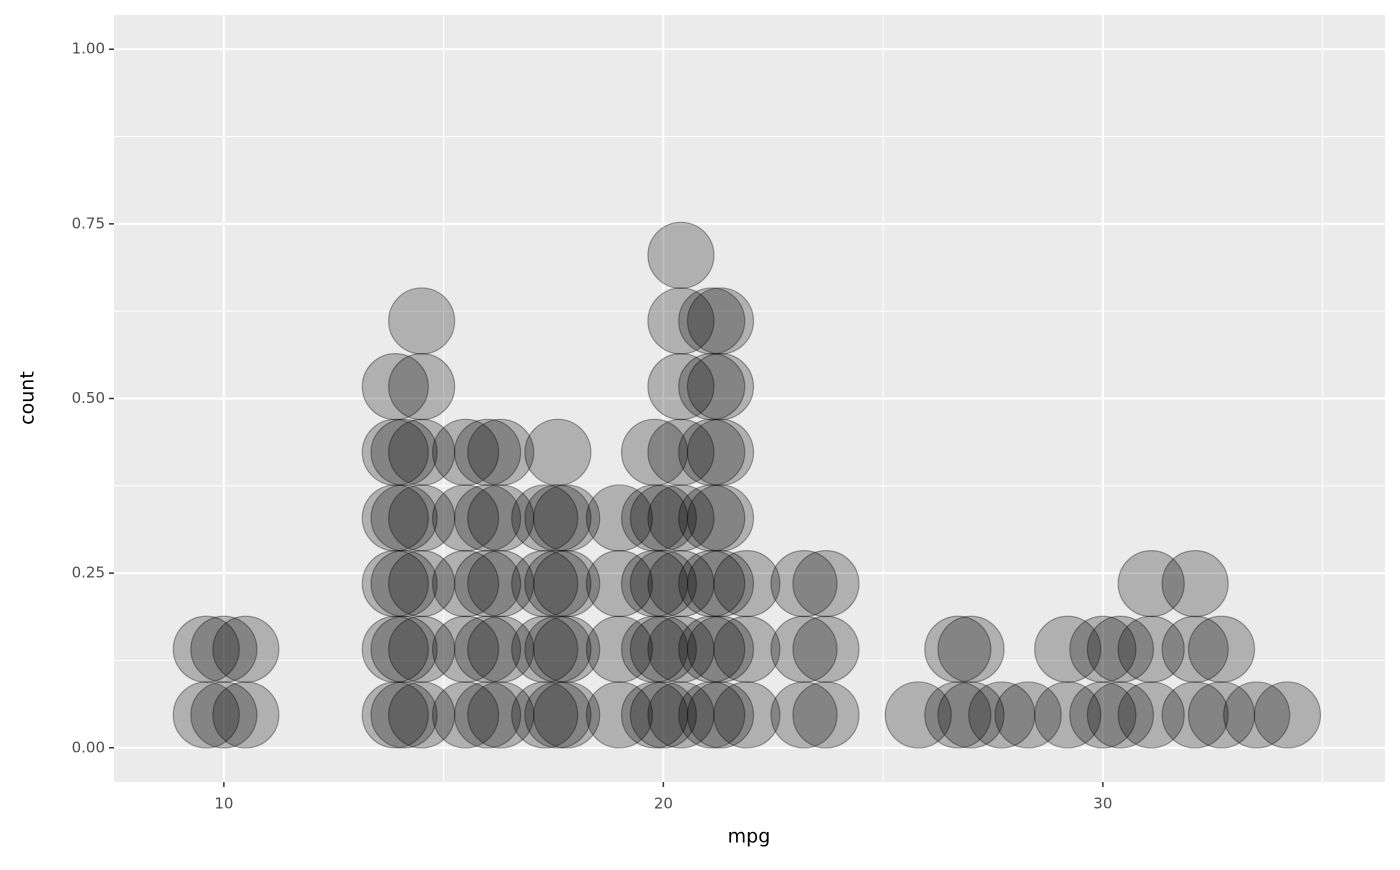 The width and height of the screenshot is (1400, 870). Describe the element at coordinates (223, 804) in the screenshot. I see `x-tick-label: 10` at that location.